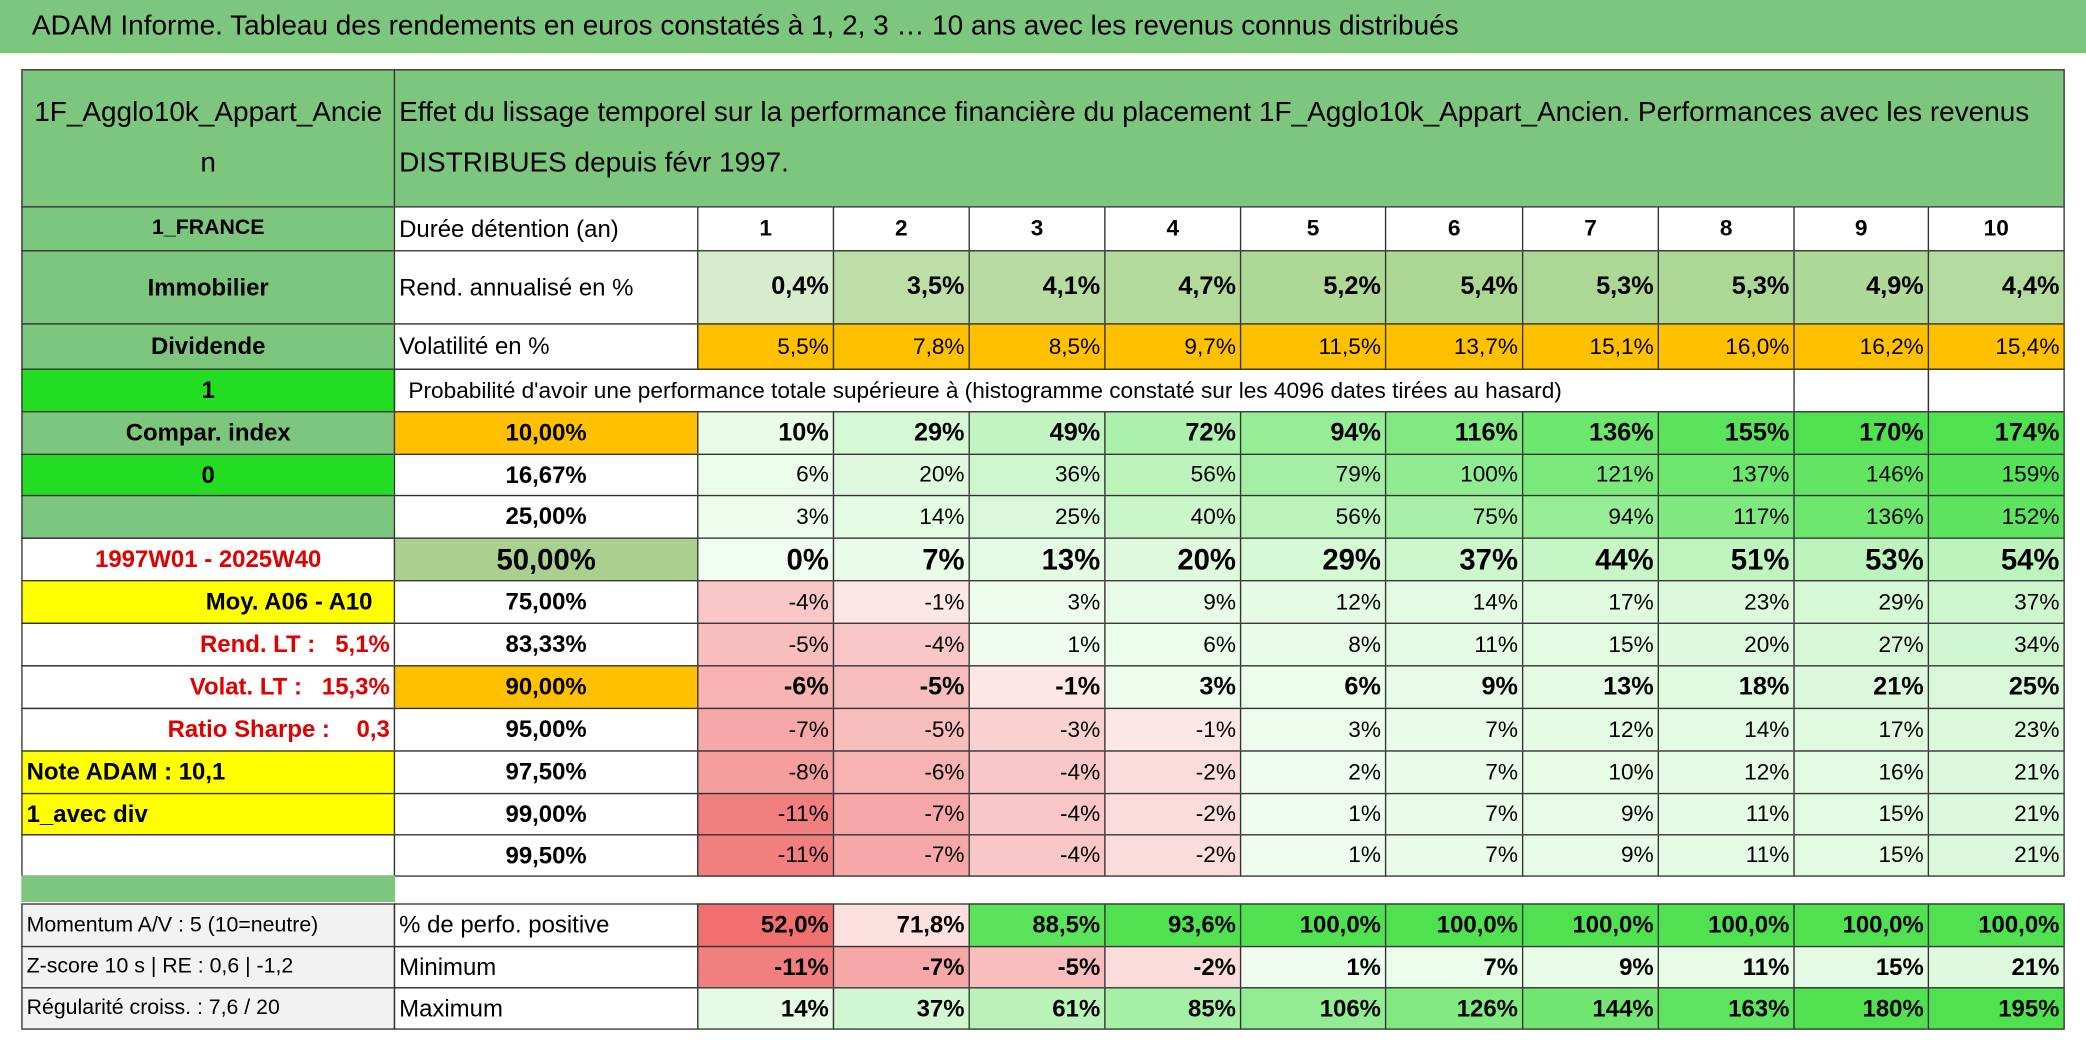 This screenshot has height=1044, width=2086. I want to click on value-cell: 25%, so click(1037, 516).